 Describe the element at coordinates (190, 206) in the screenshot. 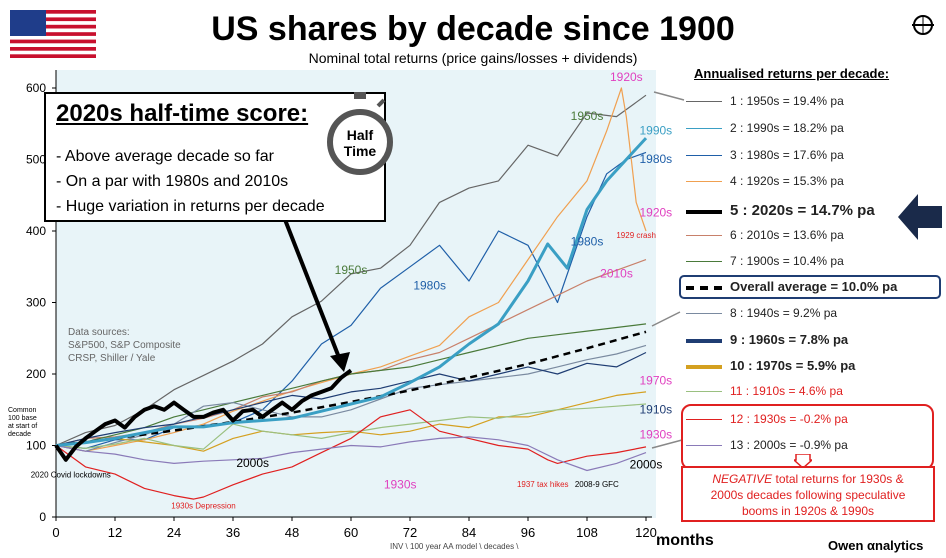

I see `callout-point: - Huge variation in returns per decade` at that location.